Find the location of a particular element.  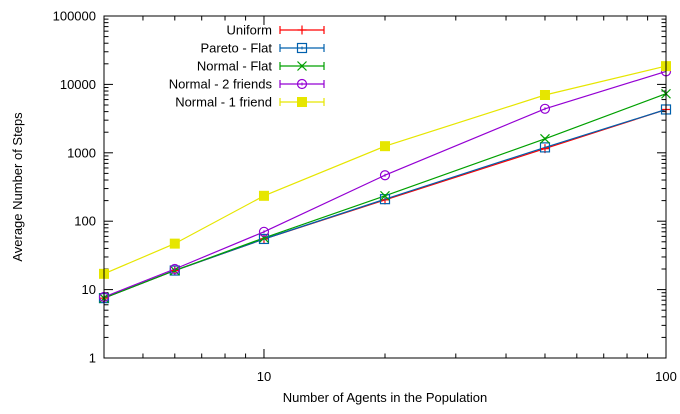

legend-label: Normal - 2 friends is located at coordinates (221, 84).